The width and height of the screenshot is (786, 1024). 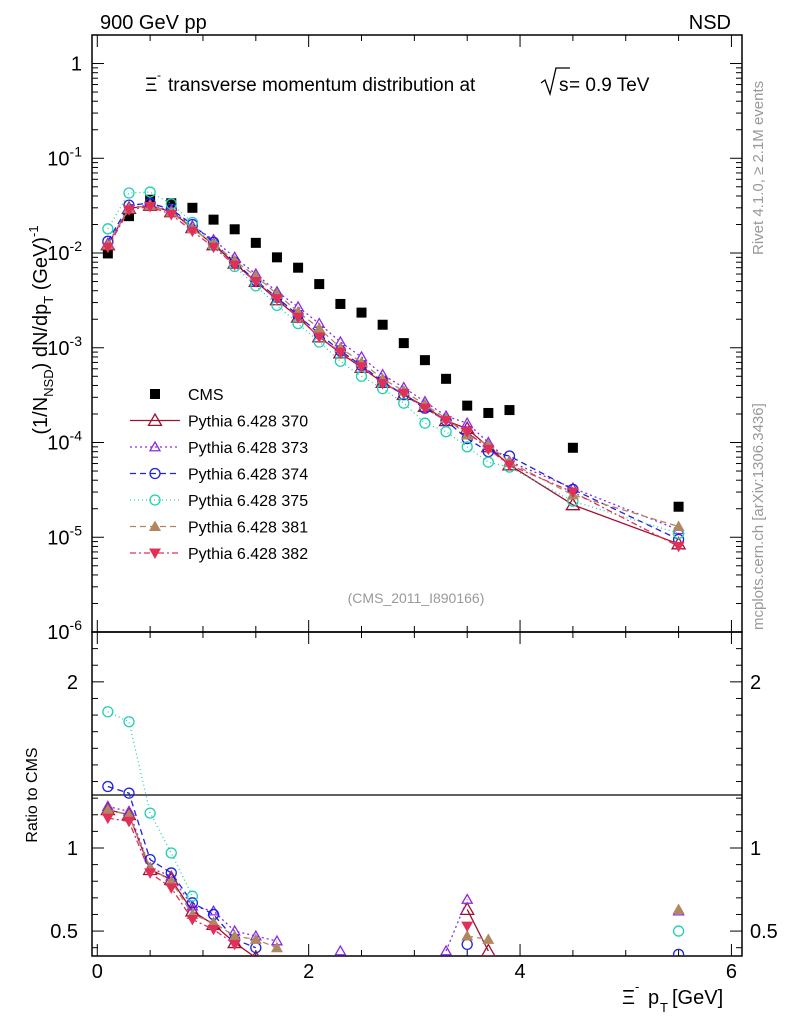 I want to click on y-tick-label-main: 10⁻¹, so click(x=64, y=156).